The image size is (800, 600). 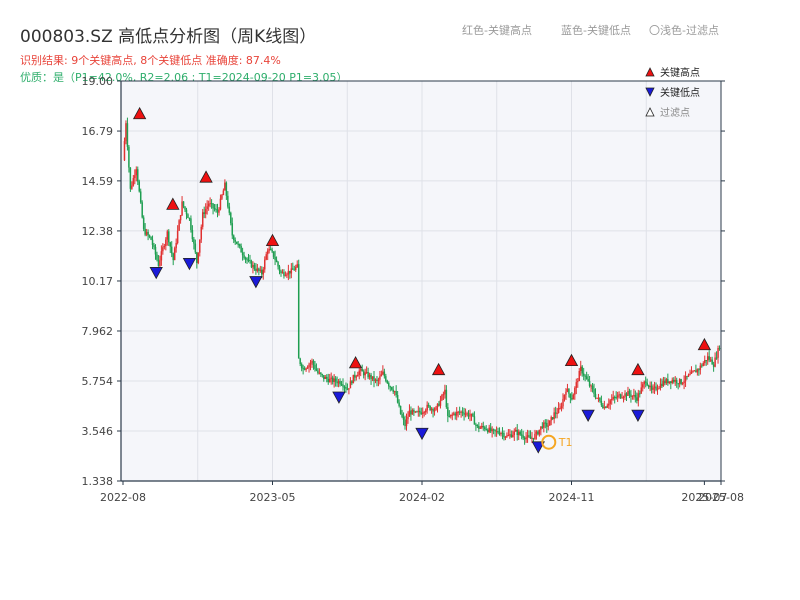 What do you see at coordinates (98, 431) in the screenshot?
I see `y-tick-label: 3.546` at bounding box center [98, 431].